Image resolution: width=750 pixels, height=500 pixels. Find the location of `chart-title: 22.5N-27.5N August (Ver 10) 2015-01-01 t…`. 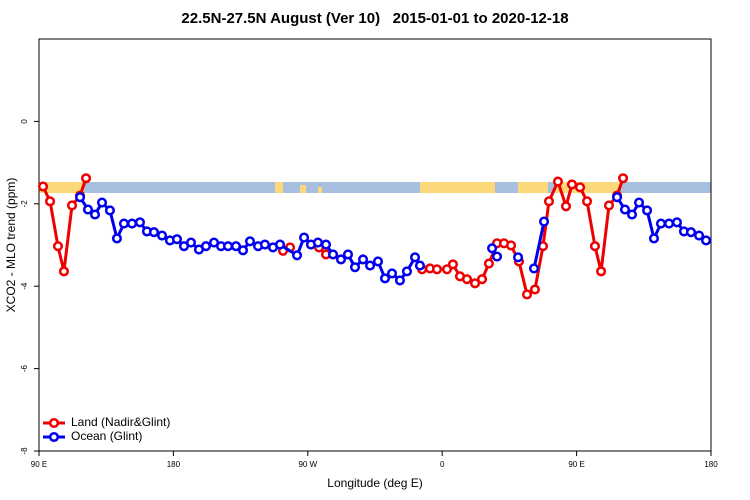

chart-title: 22.5N-27.5N August (Ver 10) 2015-01-01 t… is located at coordinates (374, 18).